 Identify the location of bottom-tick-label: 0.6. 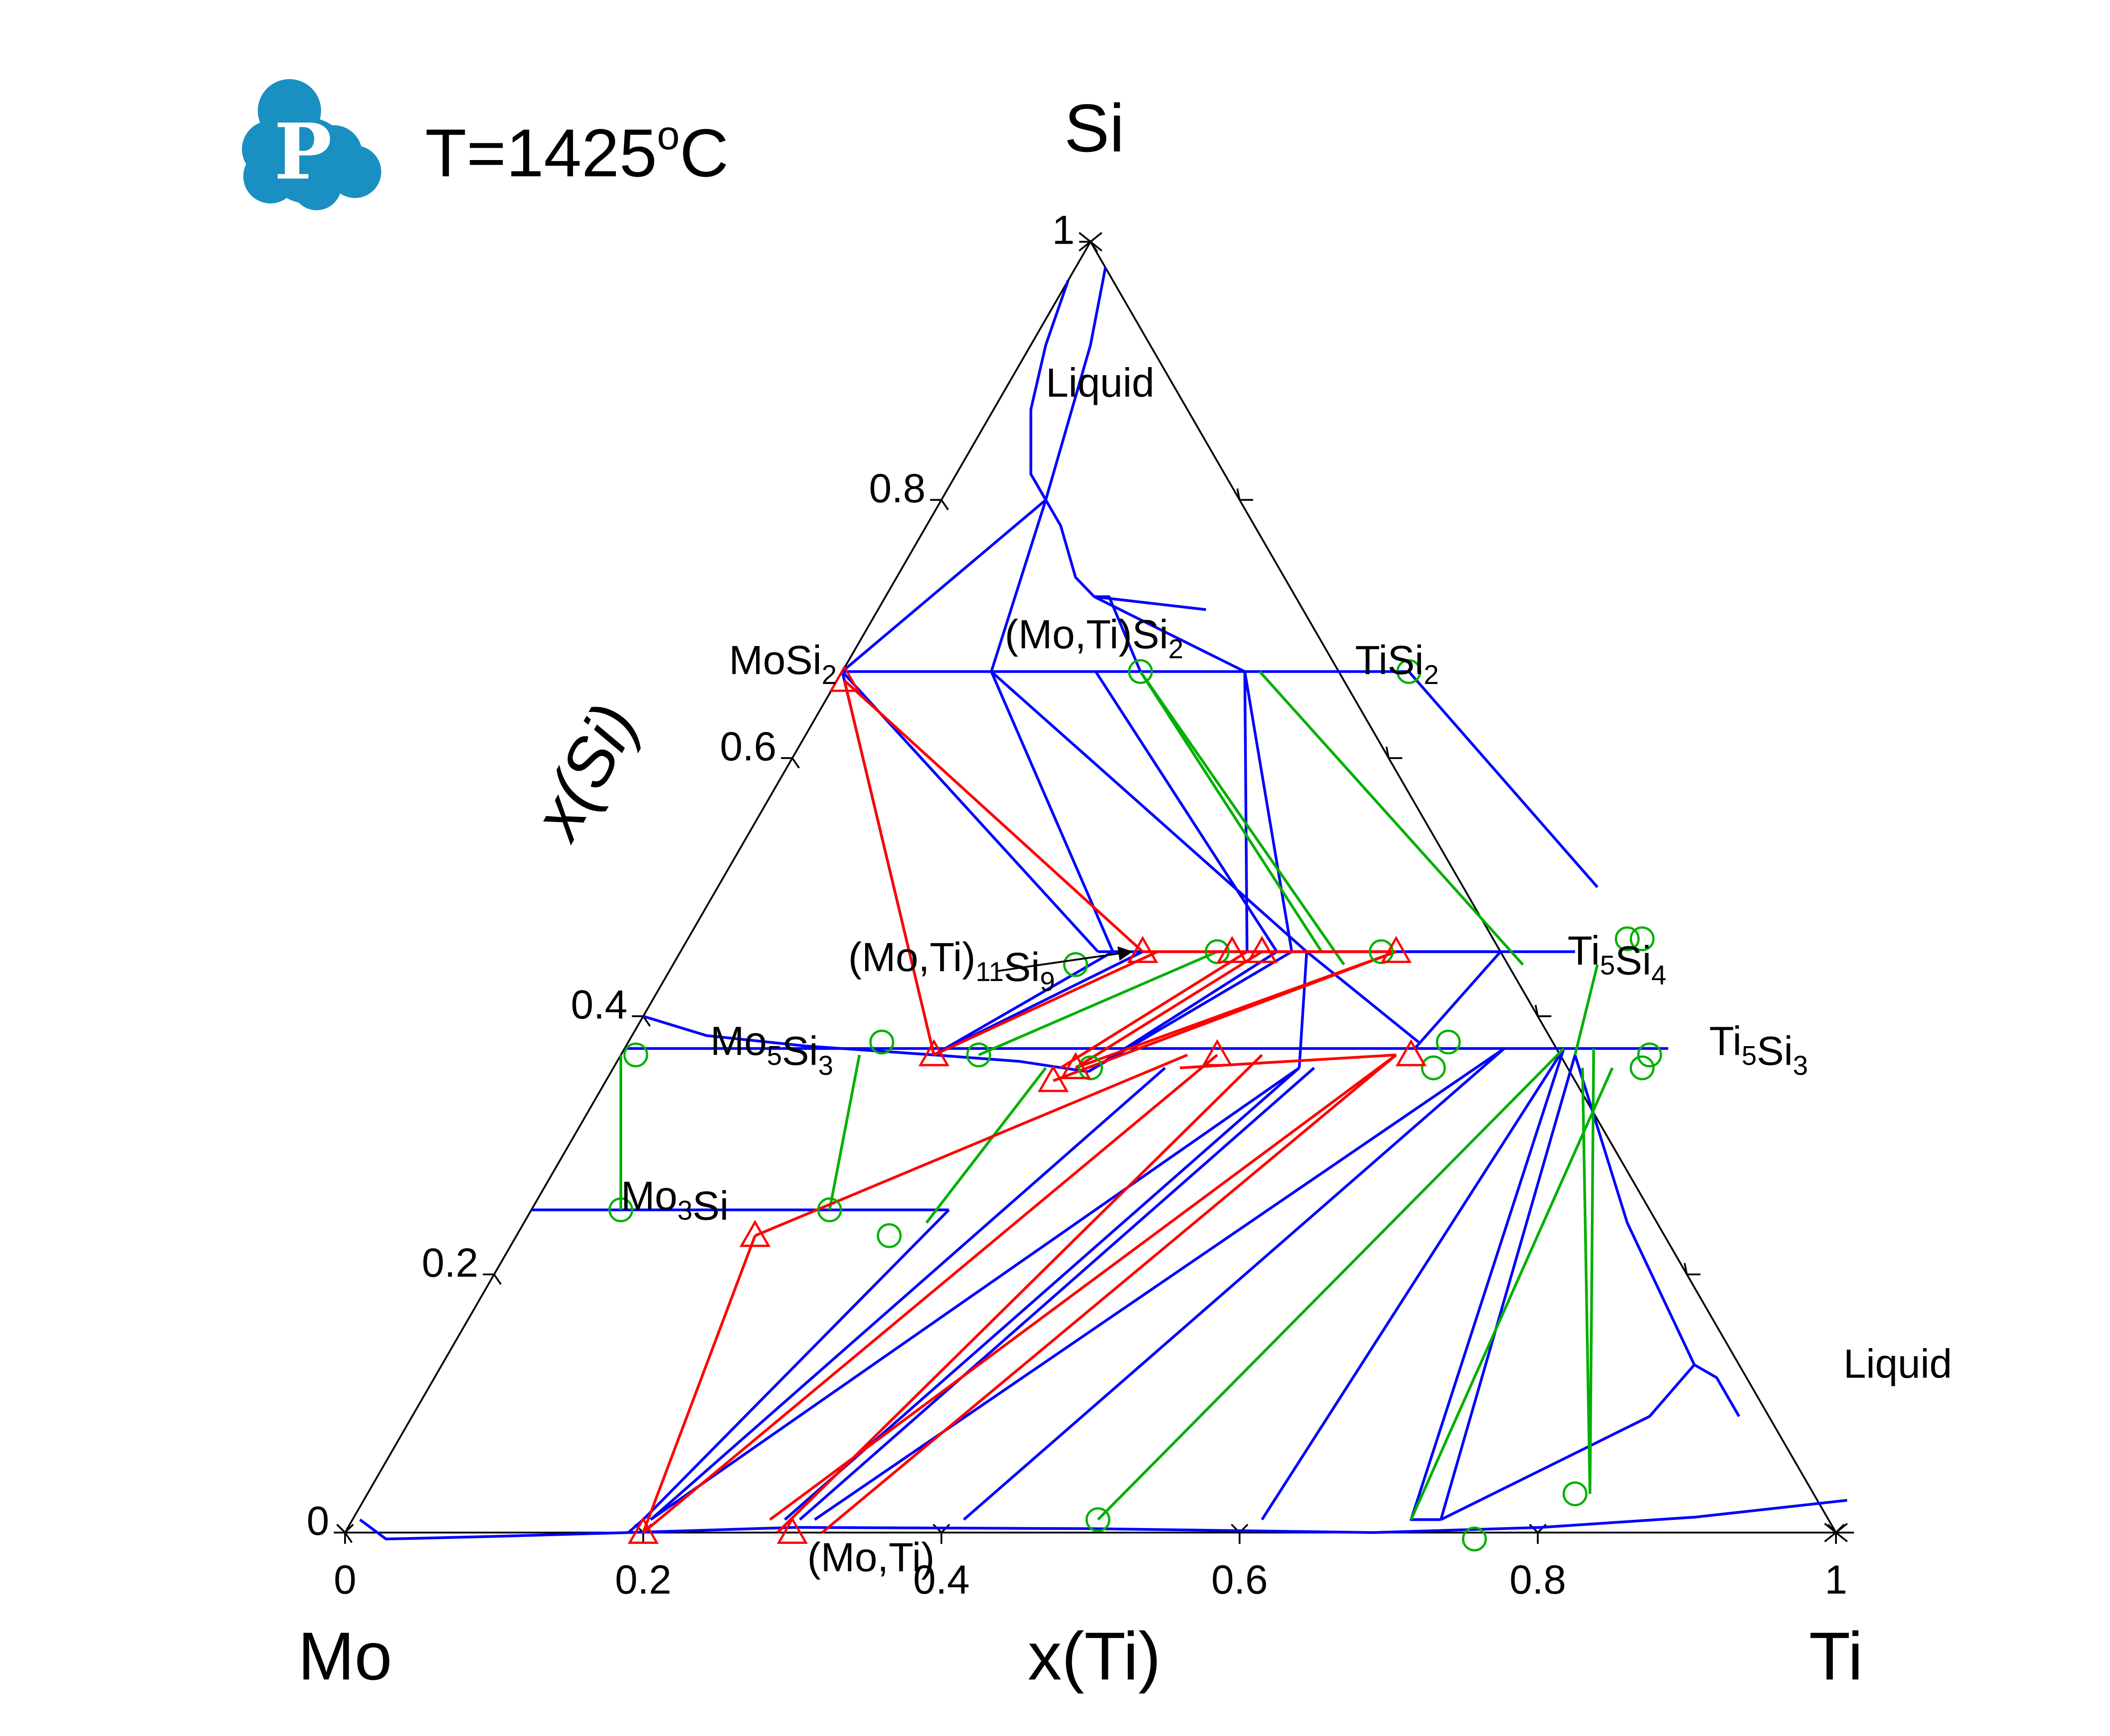
(1239, 1580).